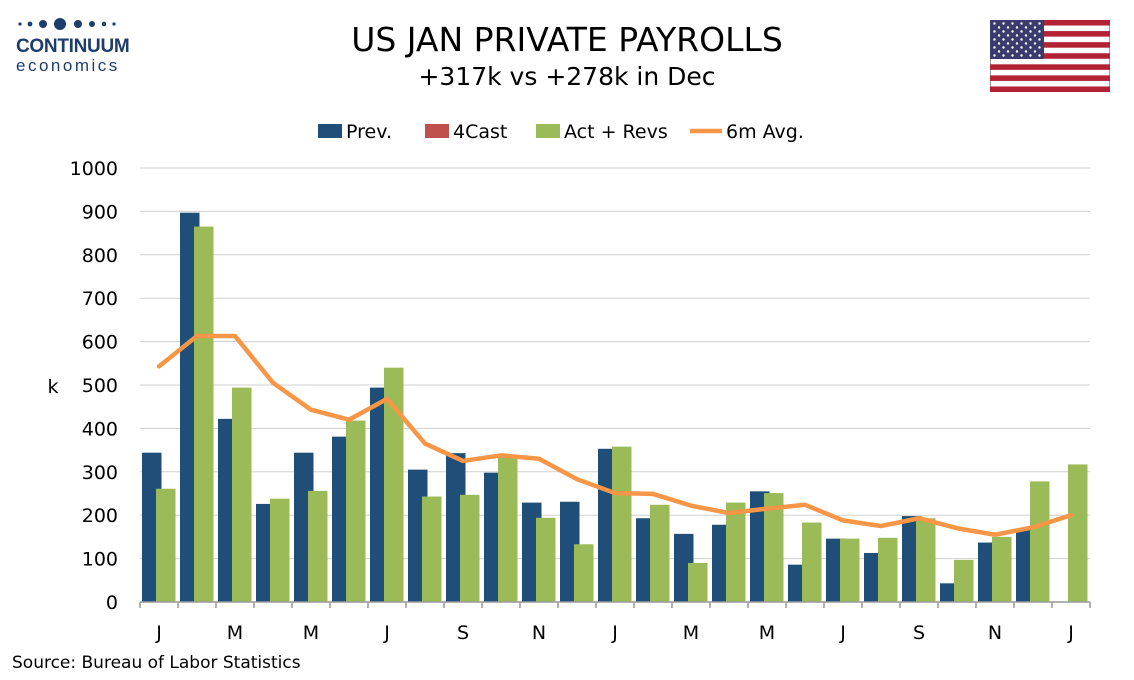  What do you see at coordinates (567, 39) in the screenshot?
I see `chart-title: US JAN PRIVATE PAYROLLS` at bounding box center [567, 39].